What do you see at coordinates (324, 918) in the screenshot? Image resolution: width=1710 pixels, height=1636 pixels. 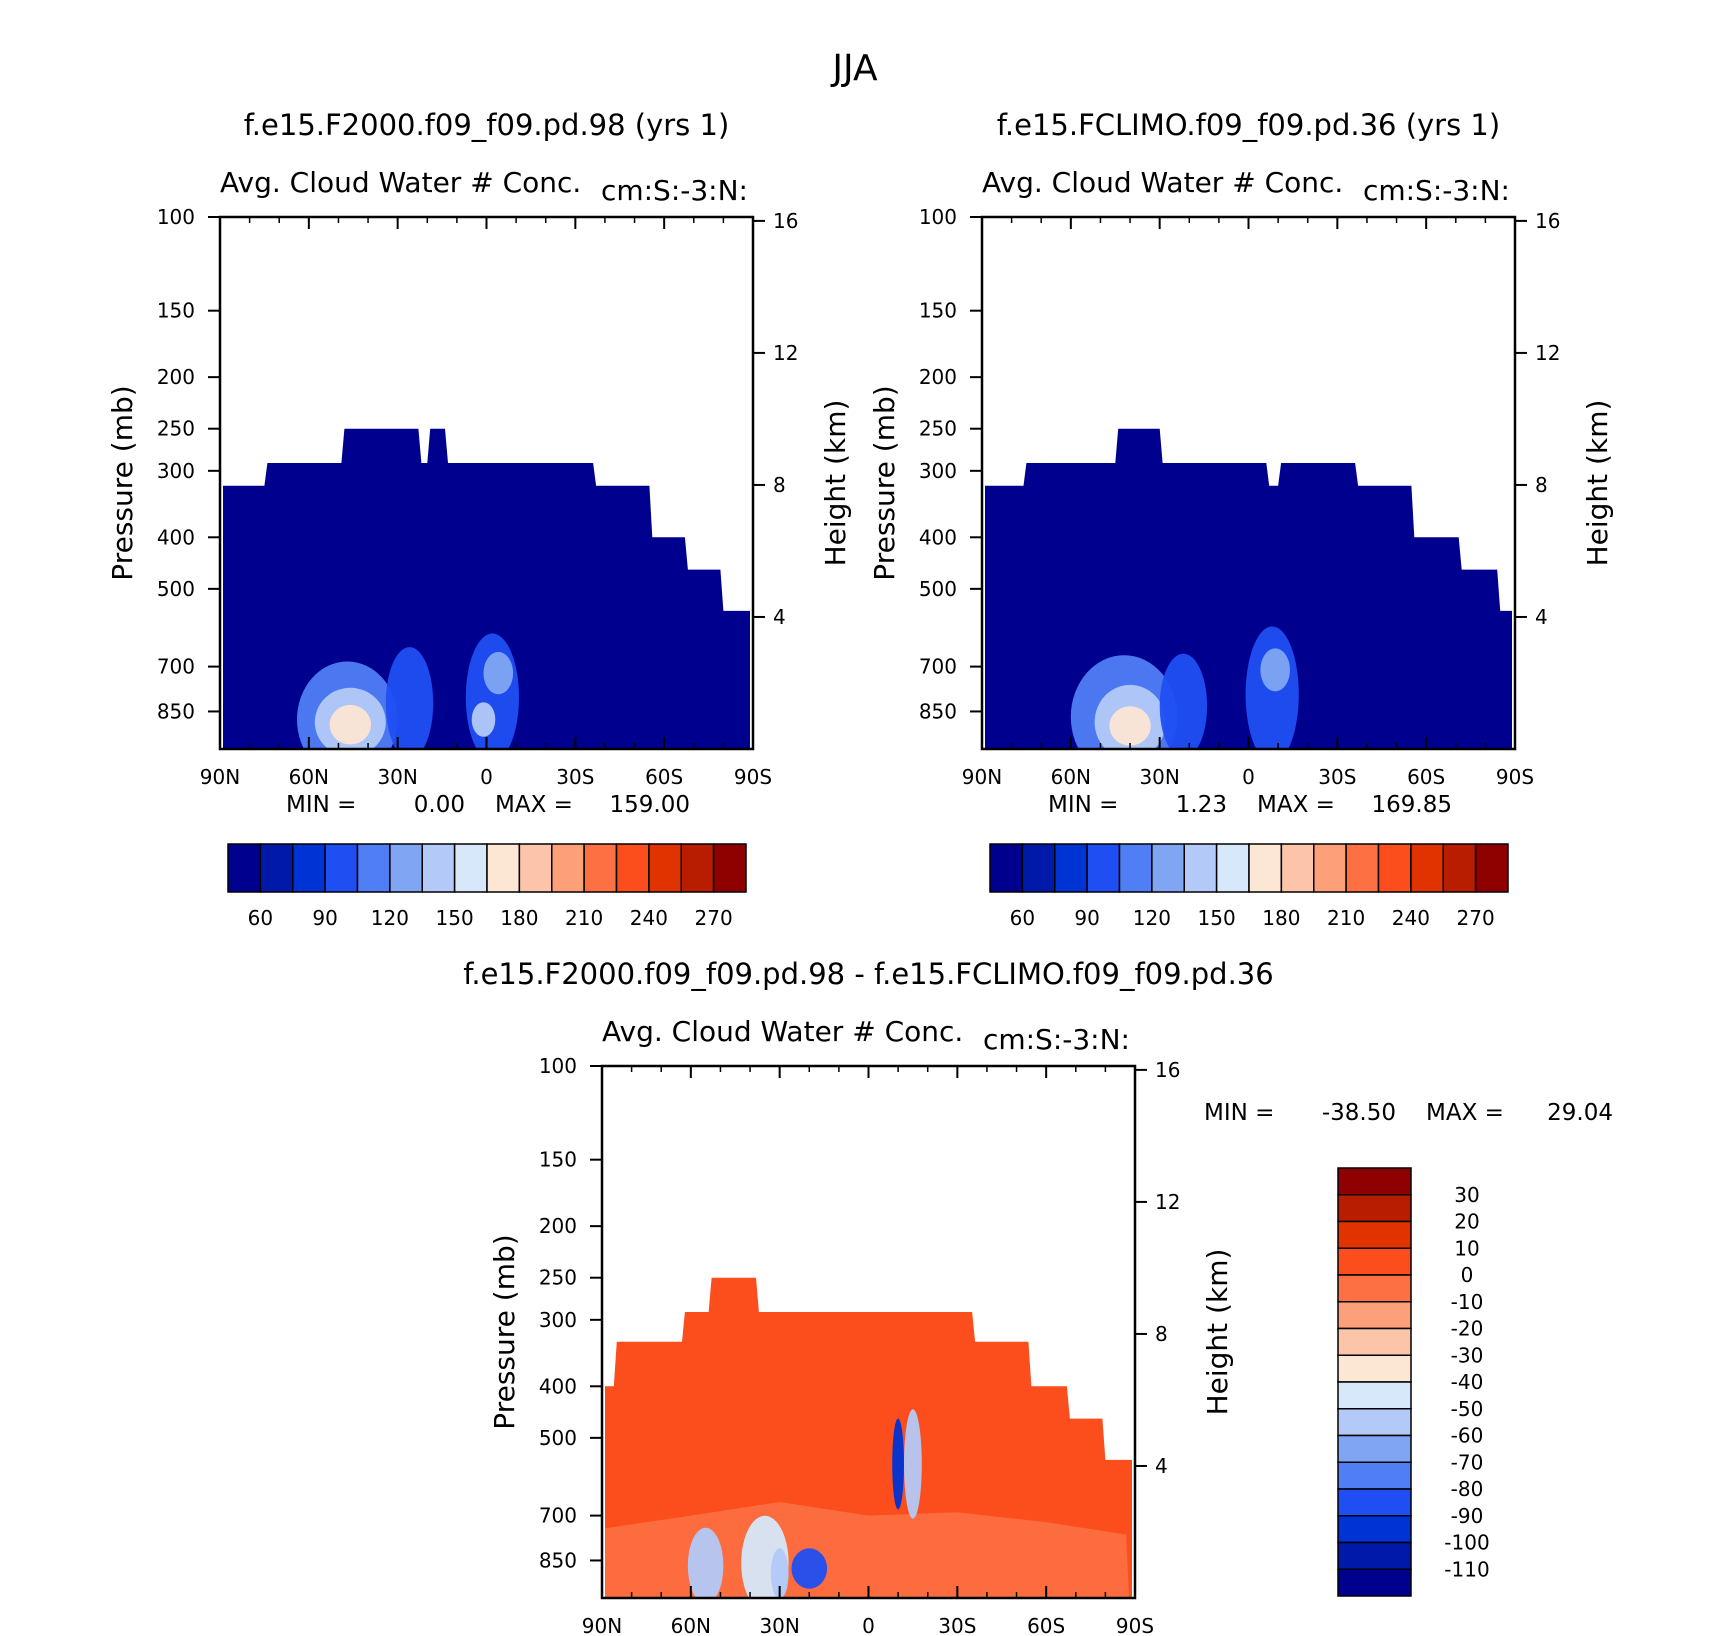 I see `colorbar-label: 90` at bounding box center [324, 918].